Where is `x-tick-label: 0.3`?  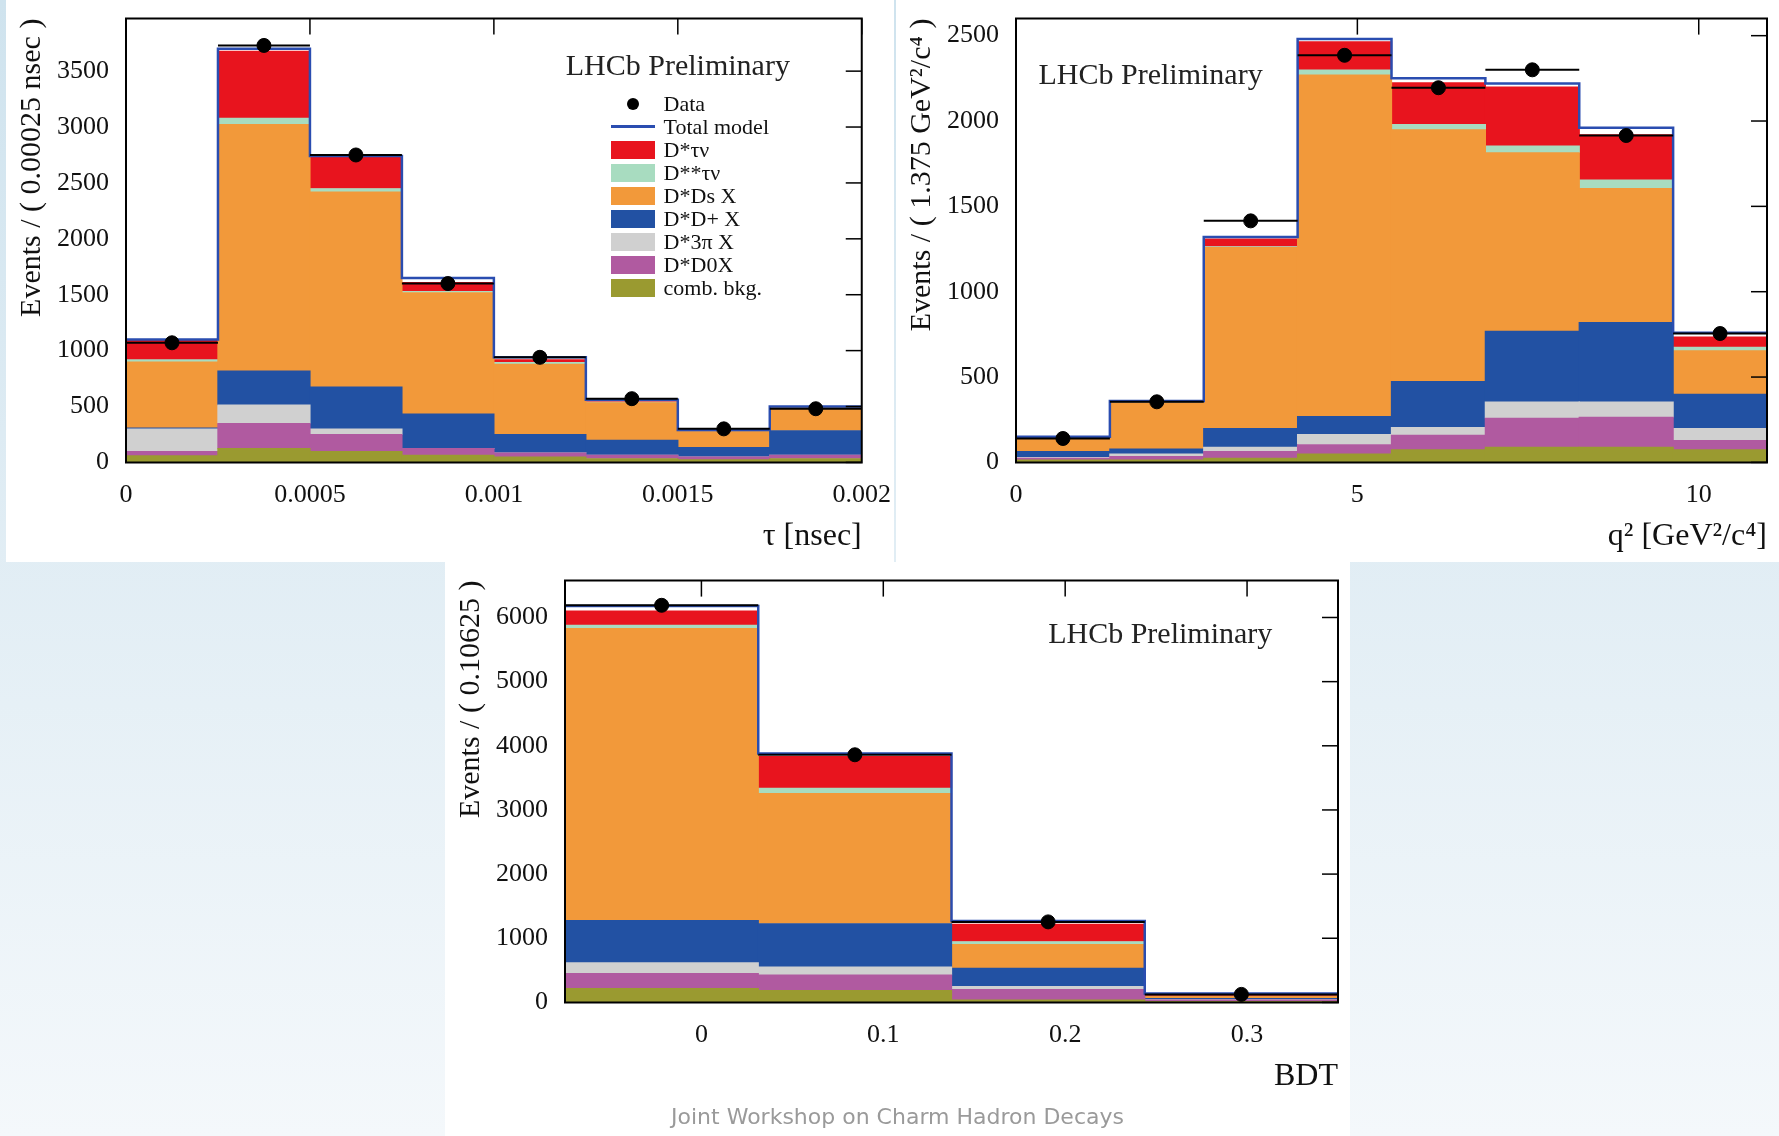
x-tick-label: 0.3 is located at coordinates (1247, 1033).